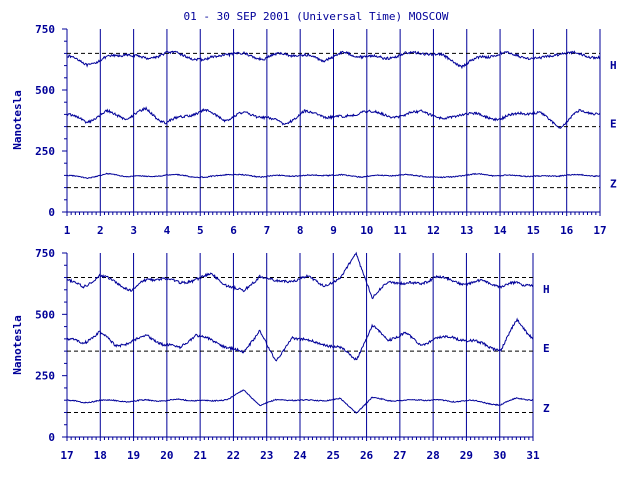  Describe the element at coordinates (500, 230) in the screenshot. I see `x-tick-label: 14` at that location.